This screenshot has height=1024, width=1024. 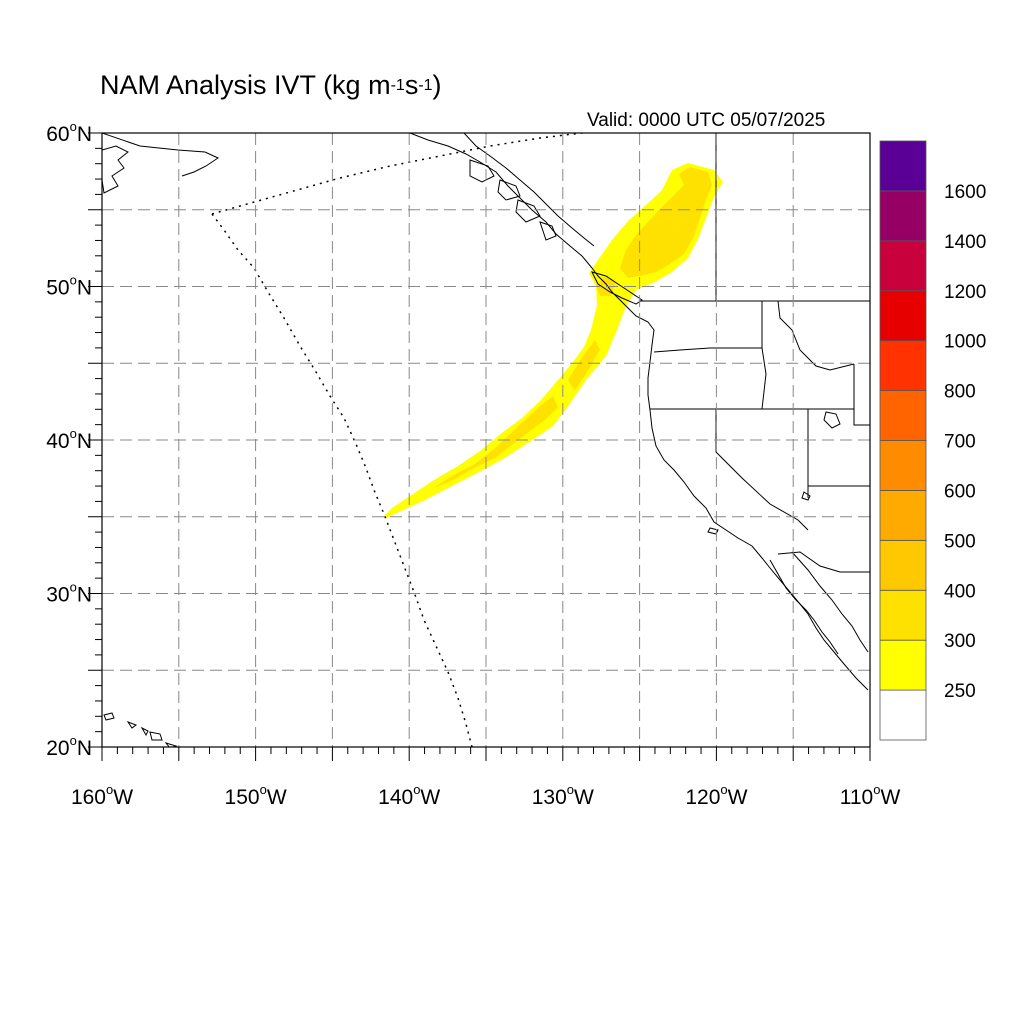 I want to click on washington-oregon-border, so click(x=707, y=350).